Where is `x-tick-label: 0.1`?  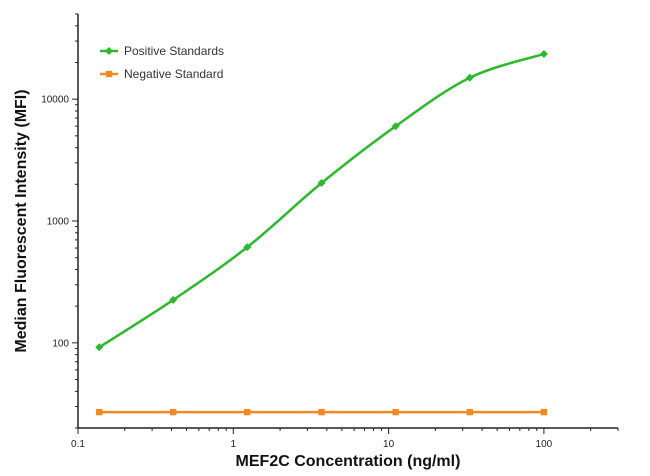
x-tick-label: 0.1 is located at coordinates (78, 444).